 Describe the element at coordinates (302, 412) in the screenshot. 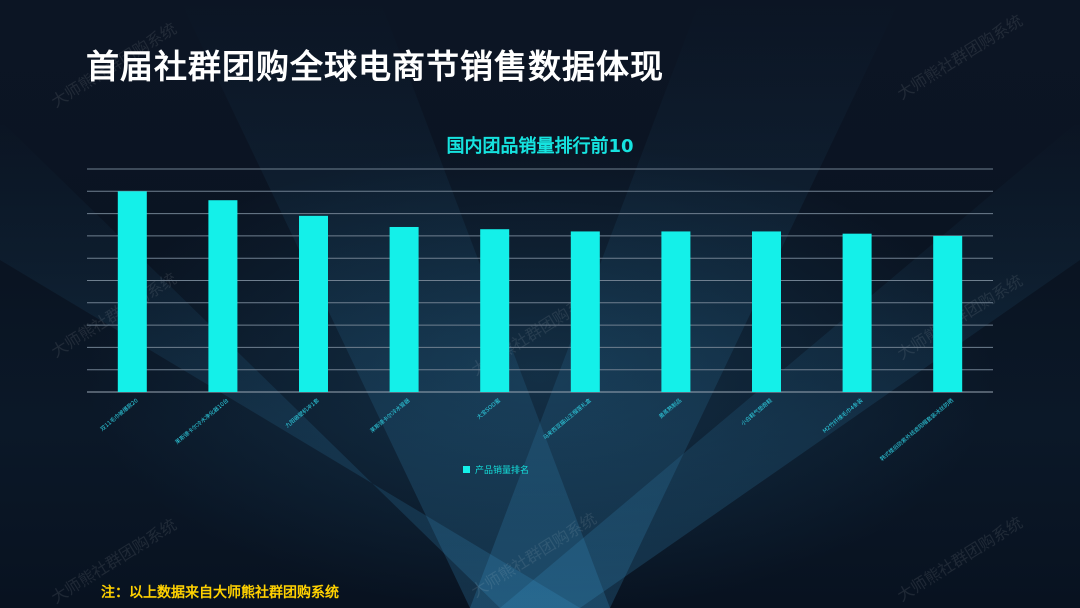

I see `x-tick-label: 九阳破壁机冲1套` at that location.